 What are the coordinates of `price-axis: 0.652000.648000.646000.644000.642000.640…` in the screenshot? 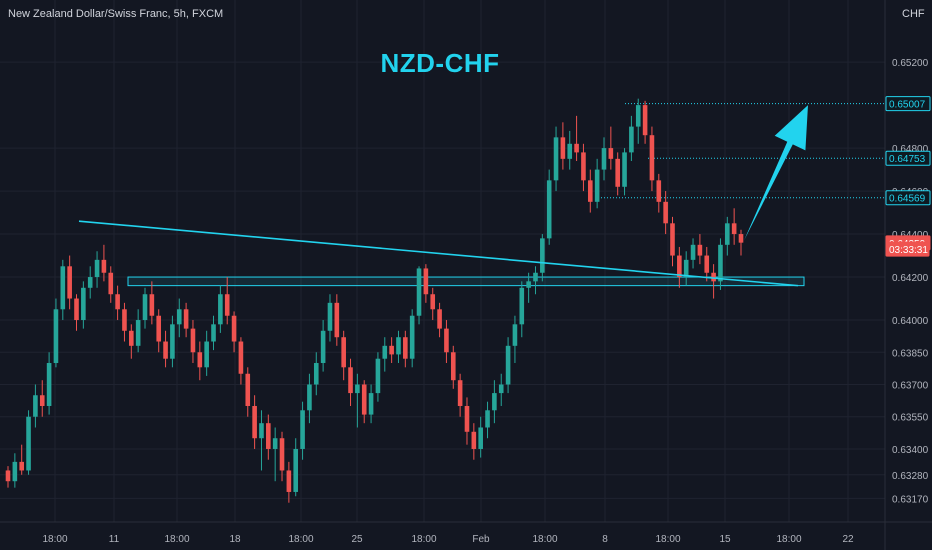 It's located at (907, 275).